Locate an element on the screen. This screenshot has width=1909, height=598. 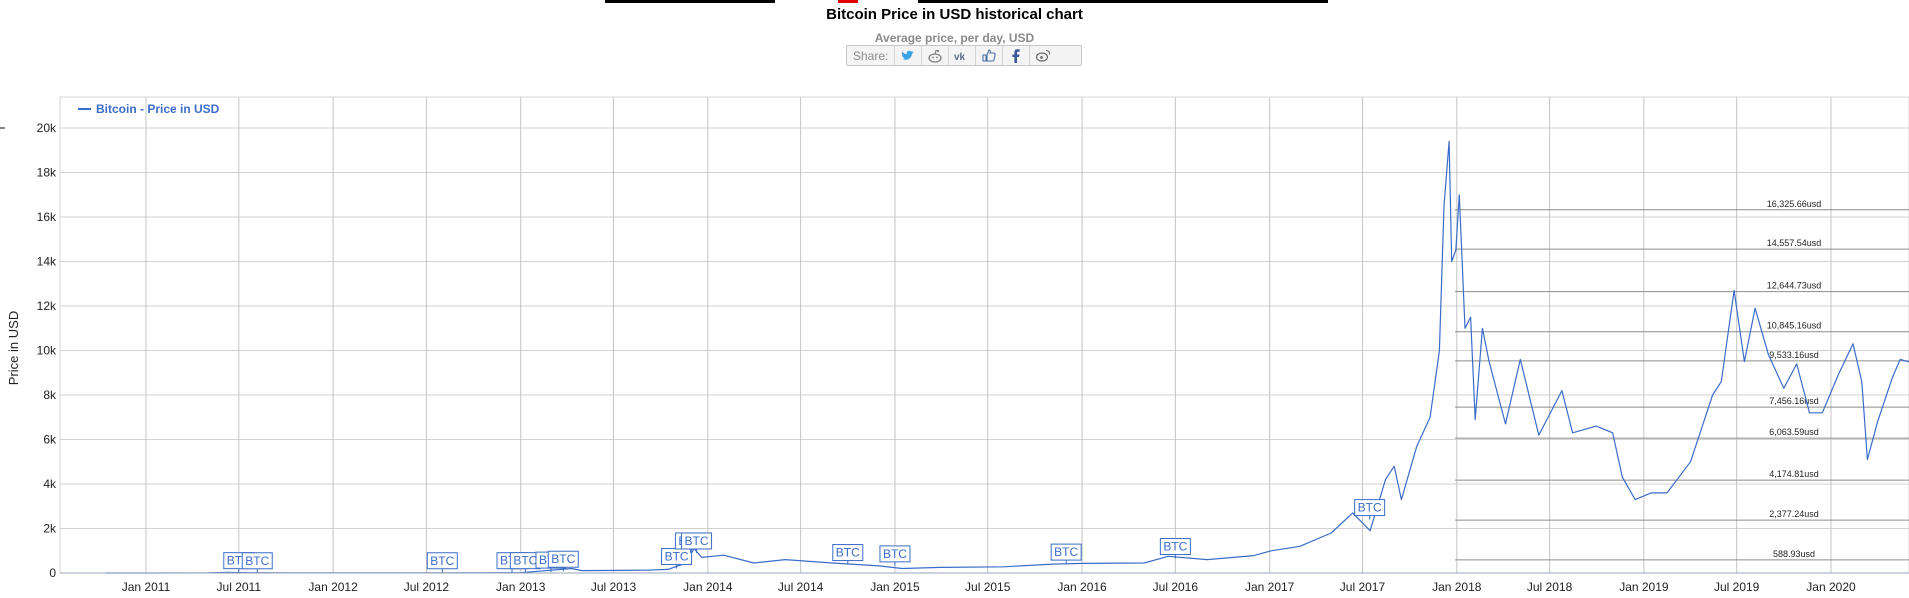
x-tick-label: Jan 2016 is located at coordinates (1082, 587).